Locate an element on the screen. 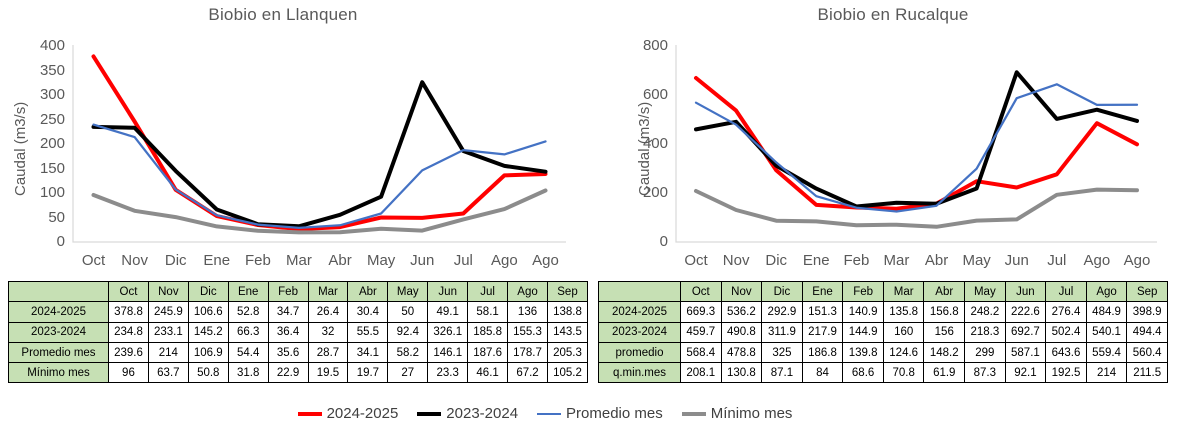  month-column-header: Nov is located at coordinates (168, 291).